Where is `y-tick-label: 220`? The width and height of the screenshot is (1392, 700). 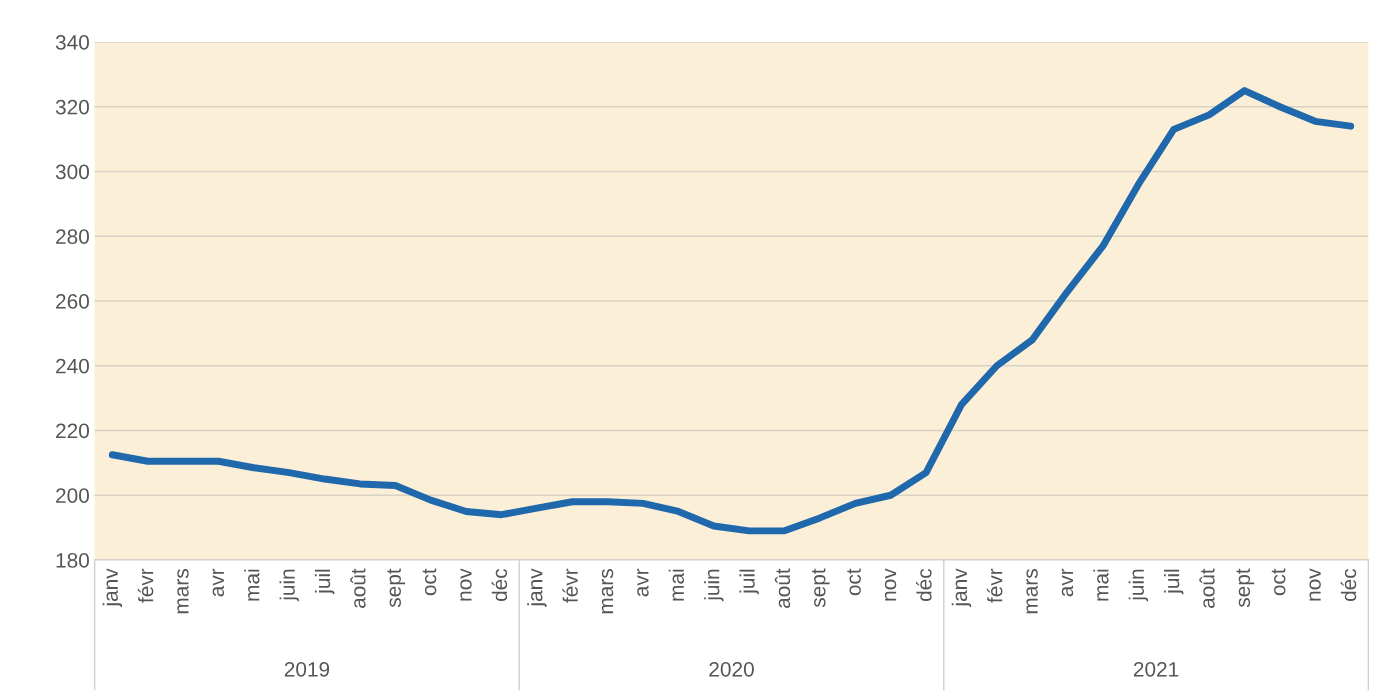
y-tick-label: 220 is located at coordinates (72, 431).